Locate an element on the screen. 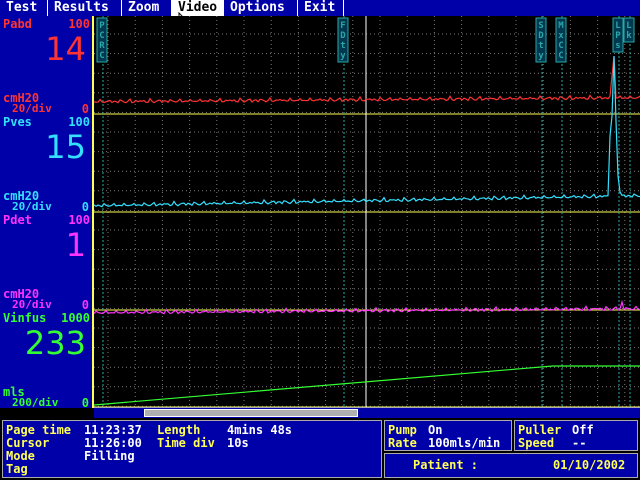 The height and width of the screenshot is (480, 640). pabd-trace is located at coordinates (366, 79).